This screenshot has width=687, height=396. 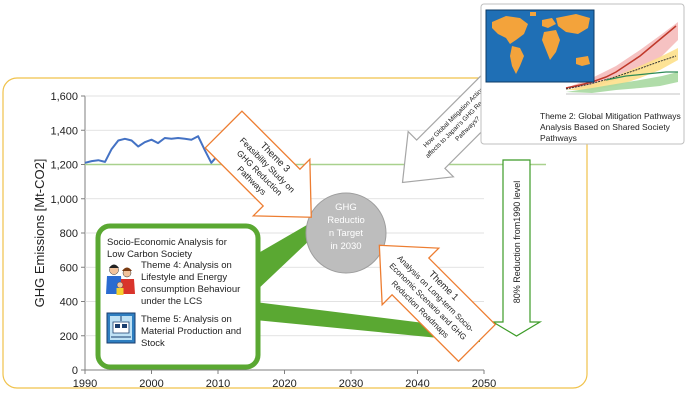 I want to click on y-tick-label: 1,000, so click(x=64, y=200).